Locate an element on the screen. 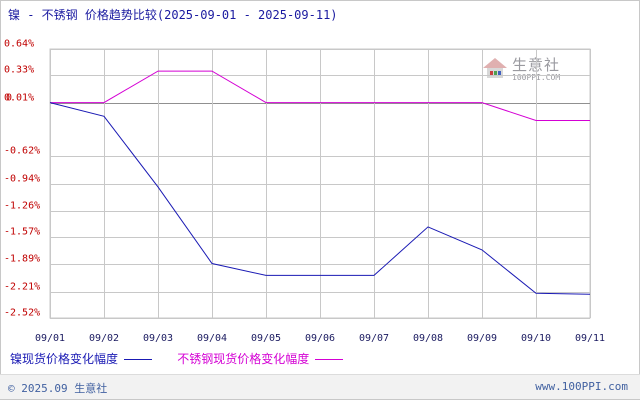 The width and height of the screenshot is (640, 400). y-tick-label: 0.01% is located at coordinates (19, 98).